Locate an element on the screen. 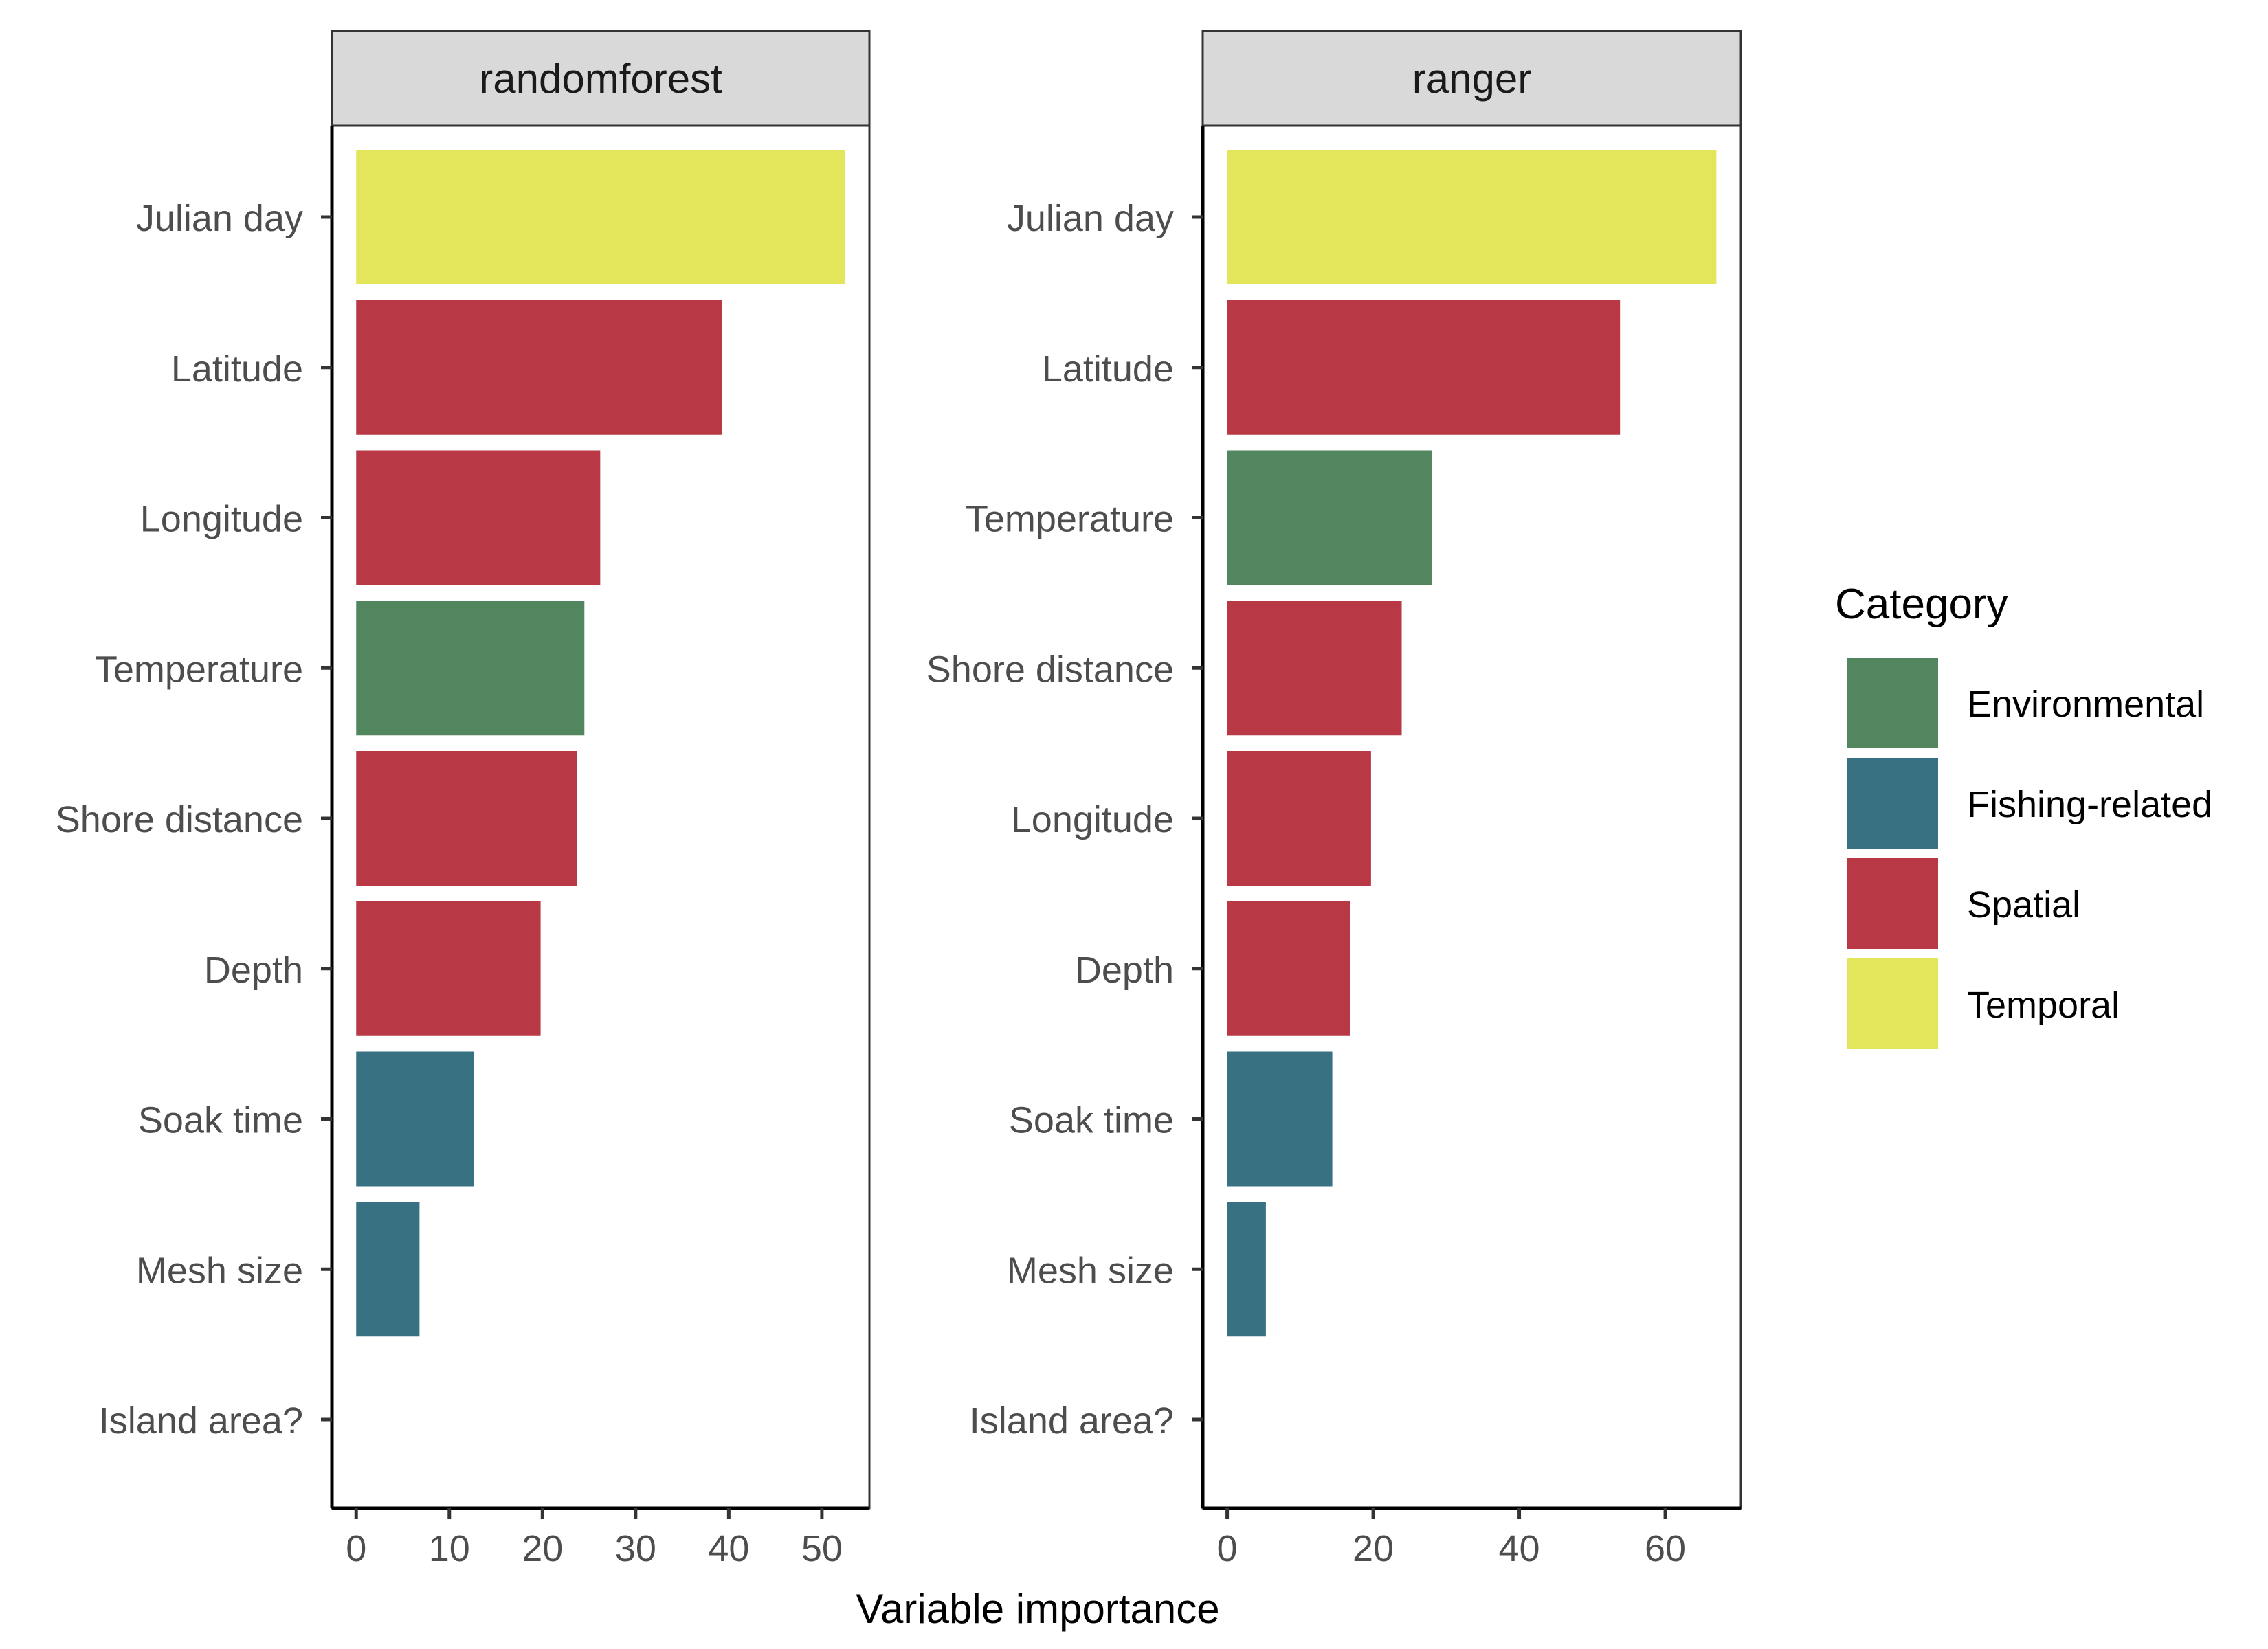  legend-key-temporal is located at coordinates (1893, 1003).